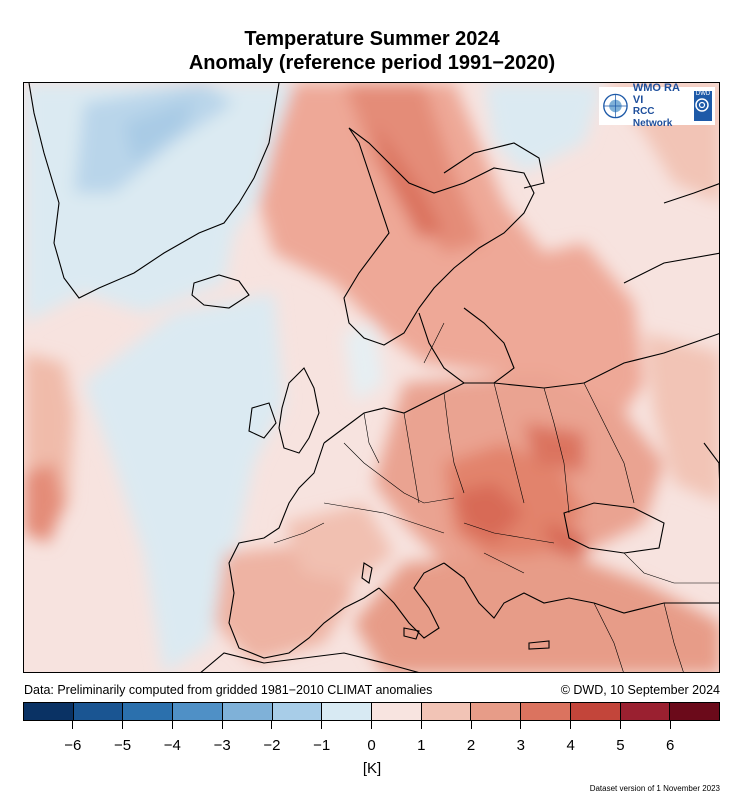 The height and width of the screenshot is (800, 744). I want to click on logo-line2: RCC Network, so click(652, 117).